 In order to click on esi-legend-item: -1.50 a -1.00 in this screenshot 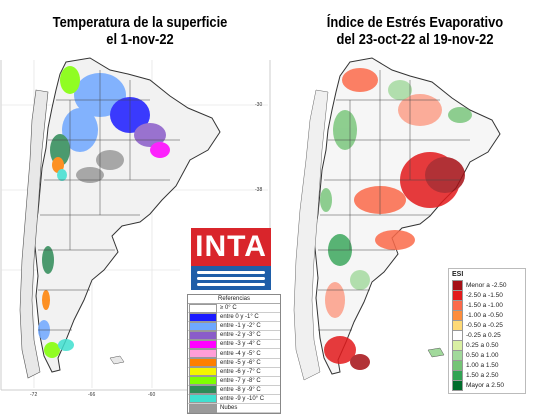, I will do `click(487, 305)`.